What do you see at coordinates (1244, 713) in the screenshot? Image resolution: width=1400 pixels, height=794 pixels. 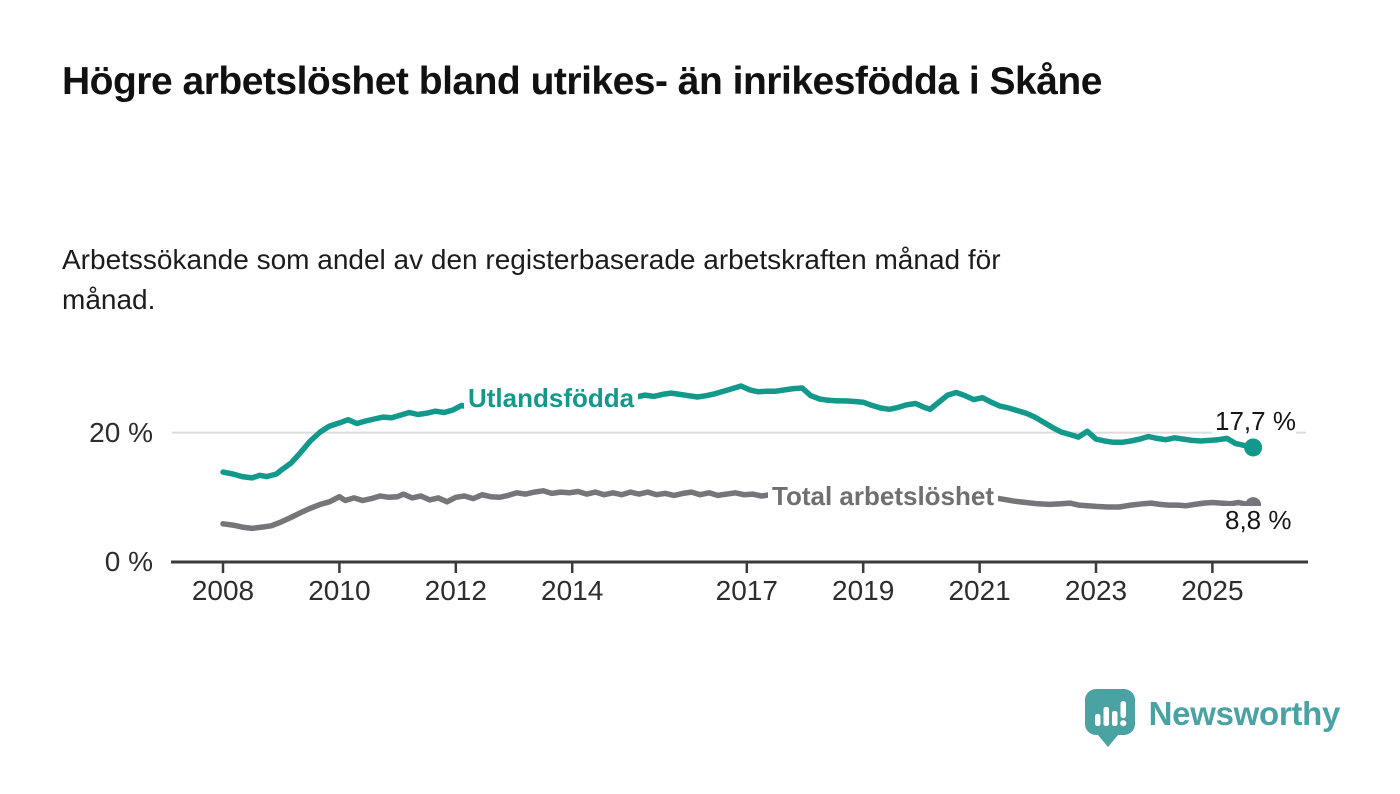 I see `newsworthy-logo-text: Newsworthy` at bounding box center [1244, 713].